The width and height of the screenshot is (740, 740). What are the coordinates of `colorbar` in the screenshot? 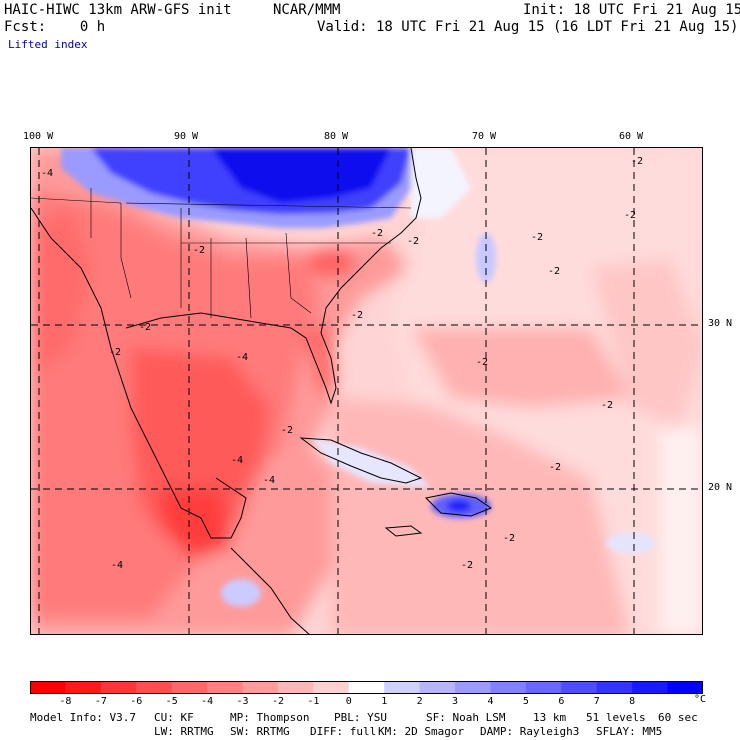 It's located at (366, 687).